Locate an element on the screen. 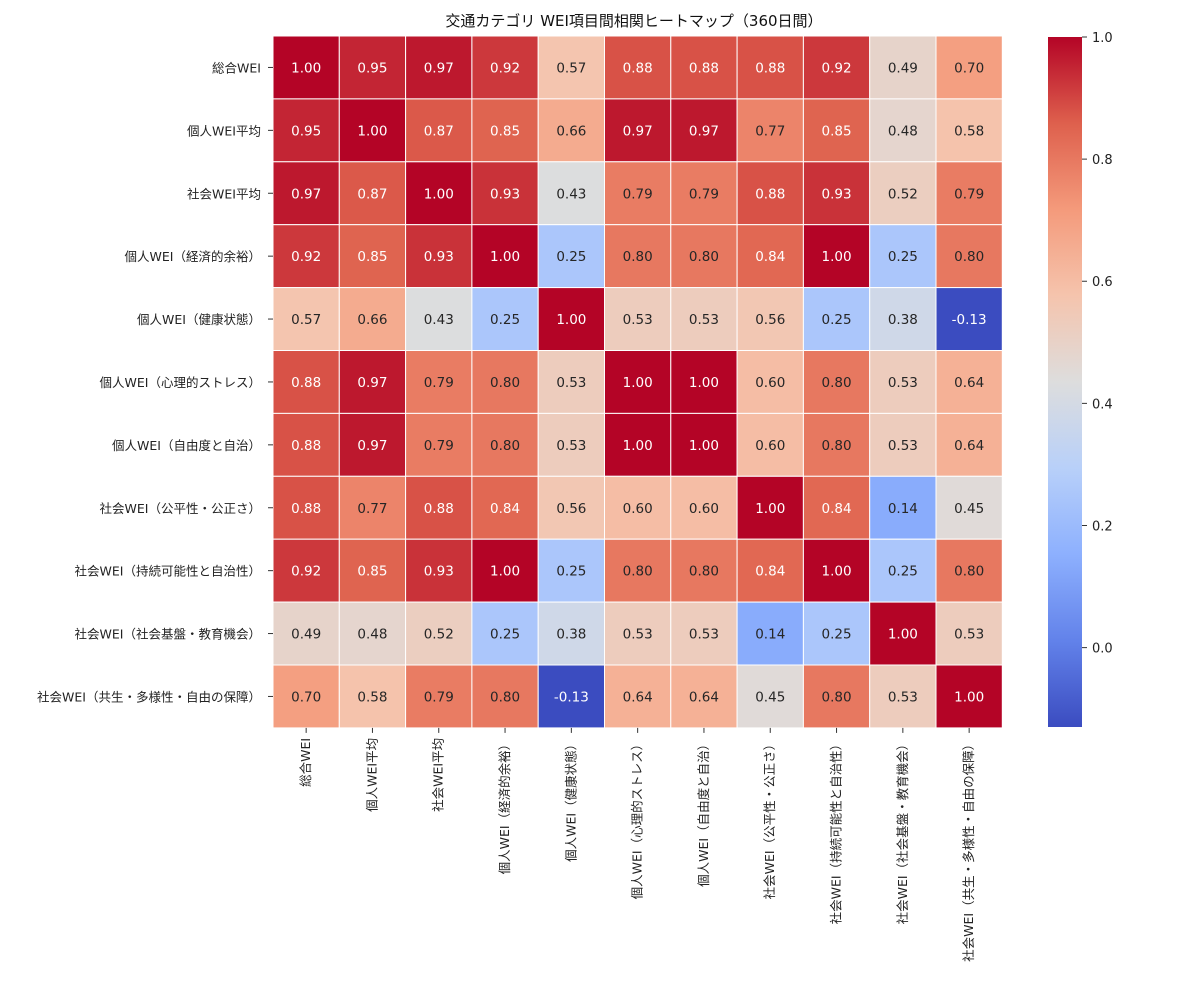  x-tick-label: 個人WEI（経済的余裕） is located at coordinates (504, 806).